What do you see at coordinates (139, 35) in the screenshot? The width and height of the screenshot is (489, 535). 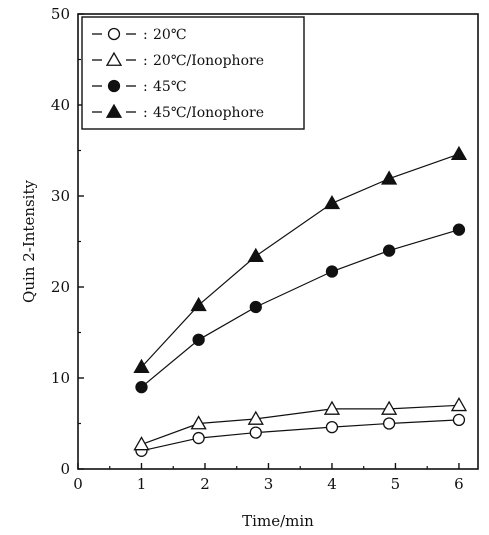 I see `legend-item: :20℃` at bounding box center [139, 35].